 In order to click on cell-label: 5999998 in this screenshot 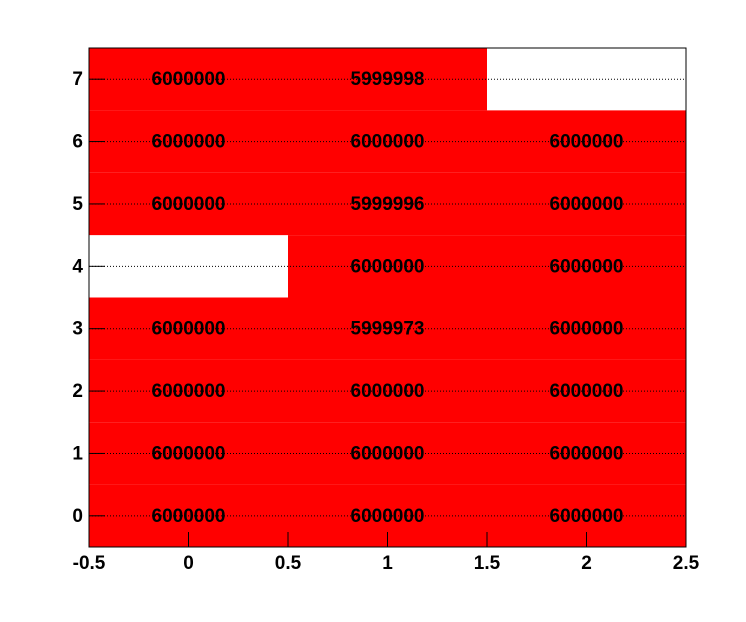, I will do `click(388, 79)`.